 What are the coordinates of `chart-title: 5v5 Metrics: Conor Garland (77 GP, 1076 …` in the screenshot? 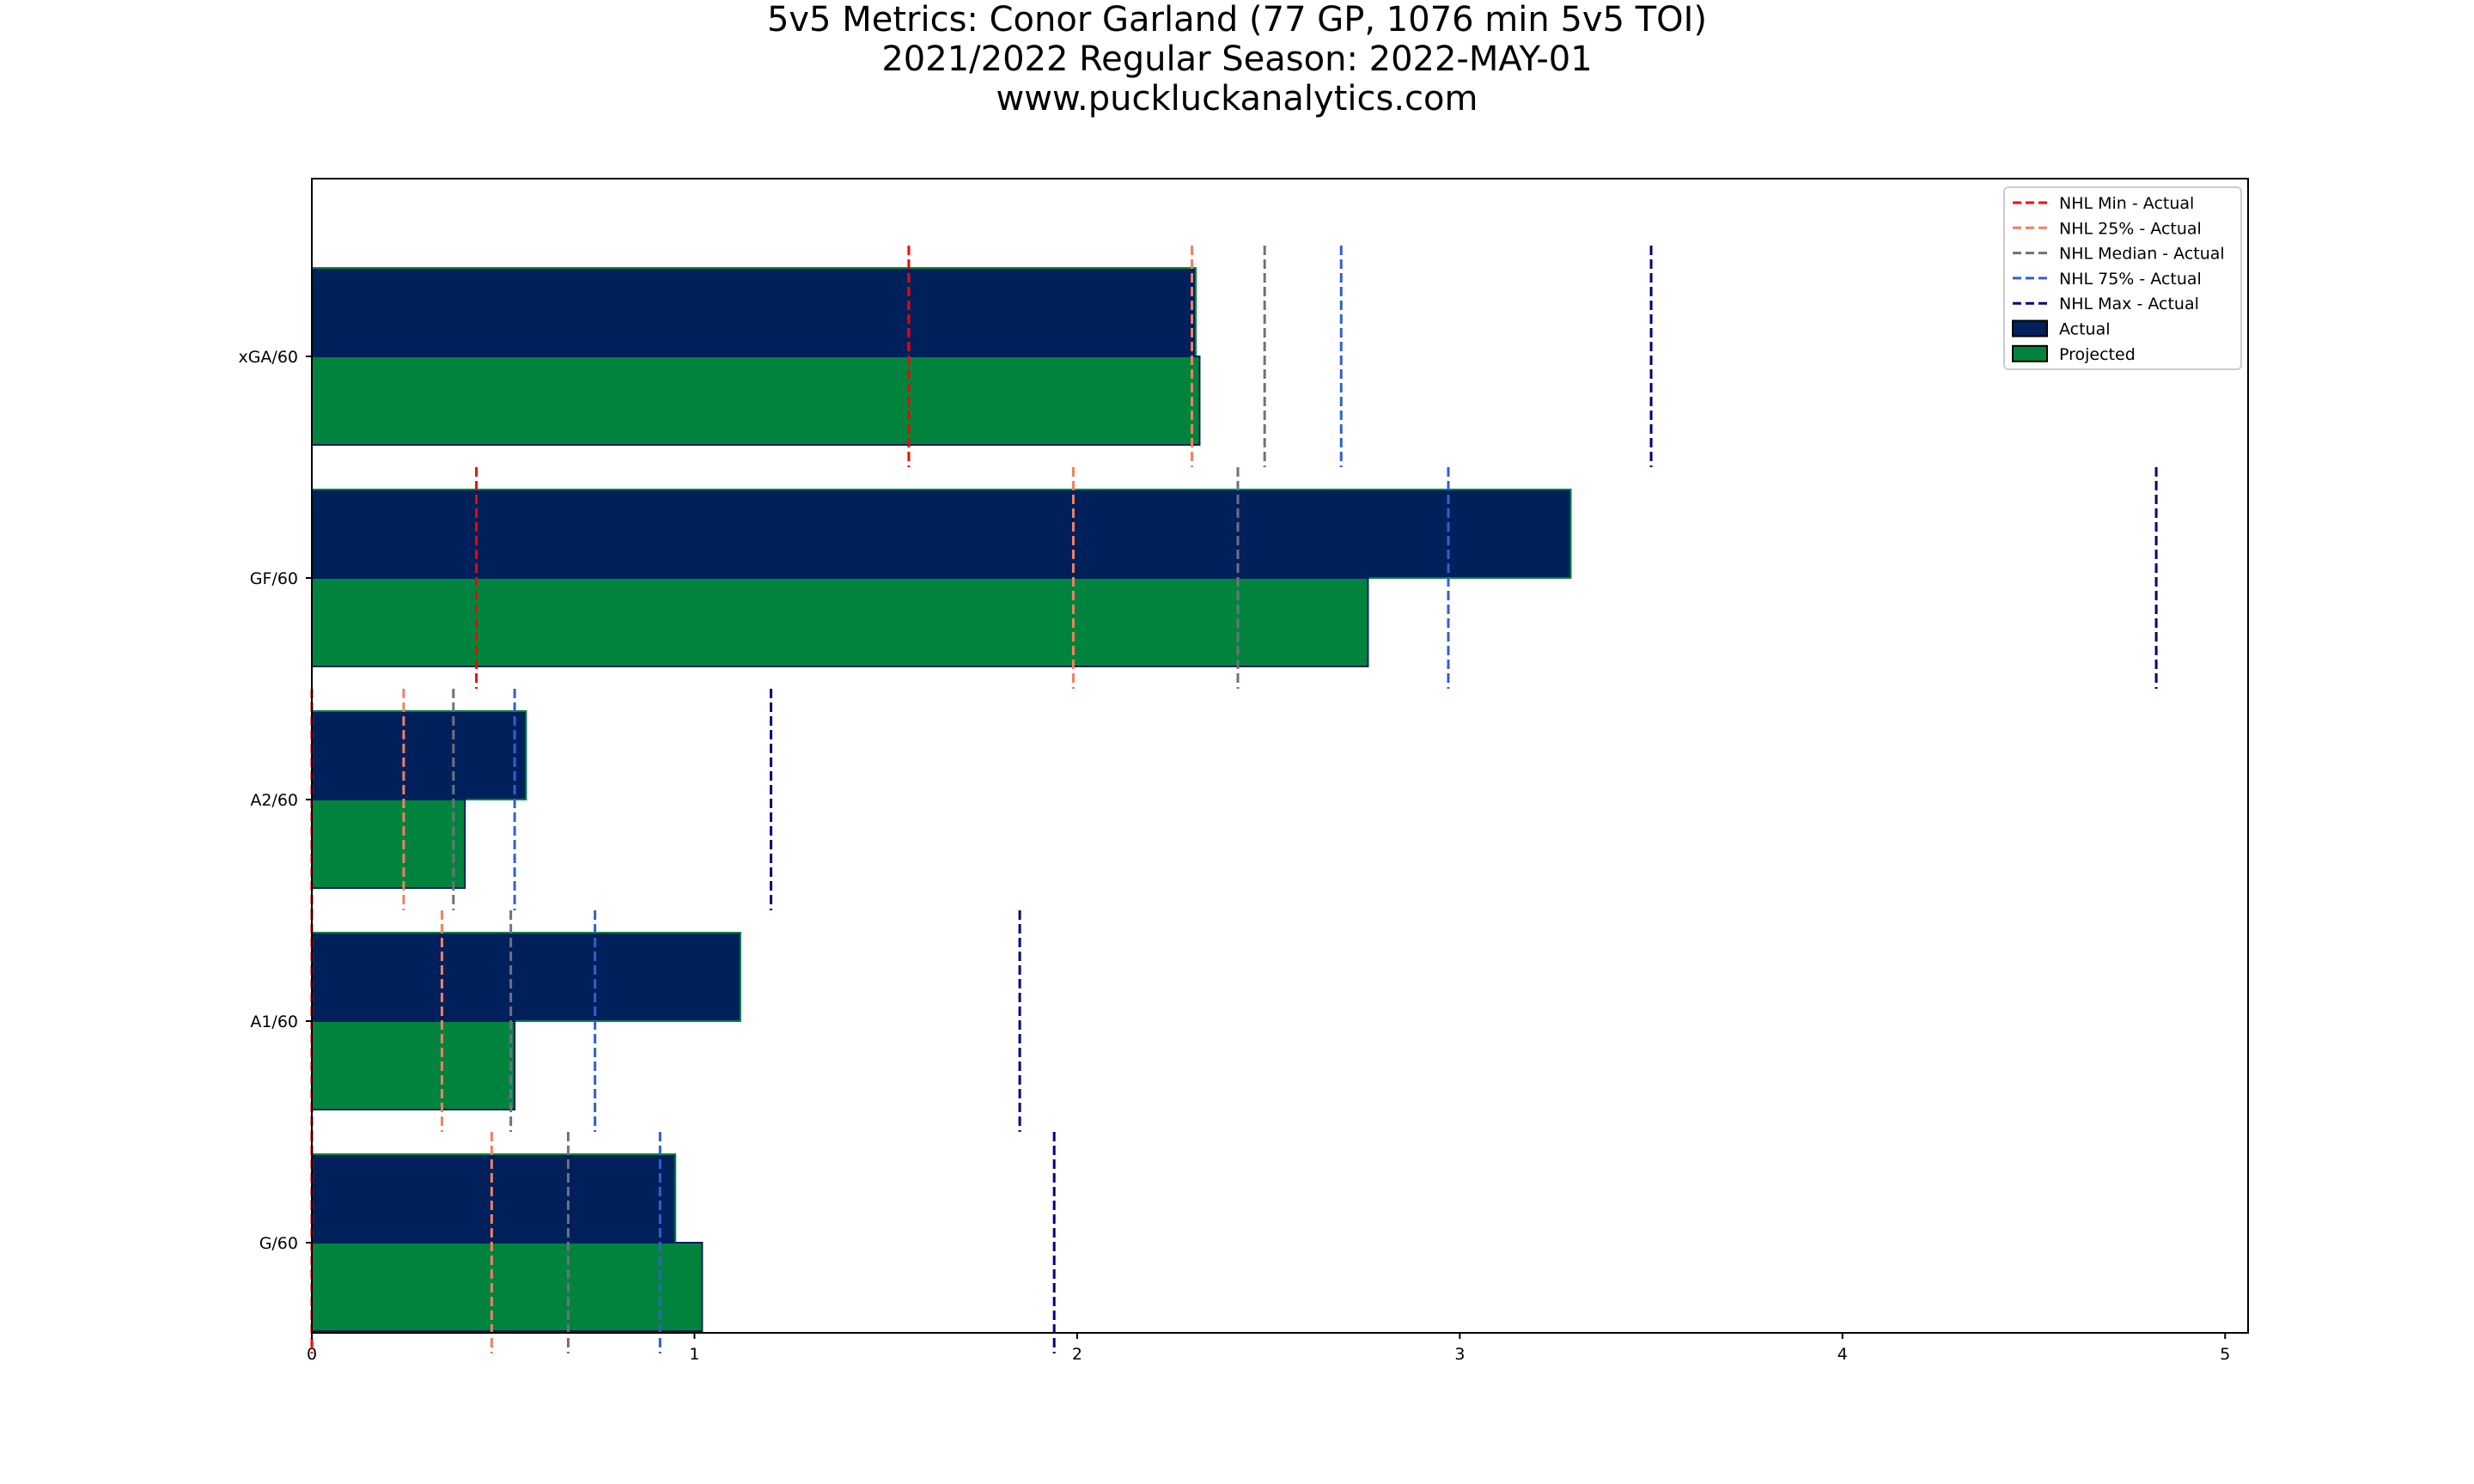 It's located at (1237, 60).